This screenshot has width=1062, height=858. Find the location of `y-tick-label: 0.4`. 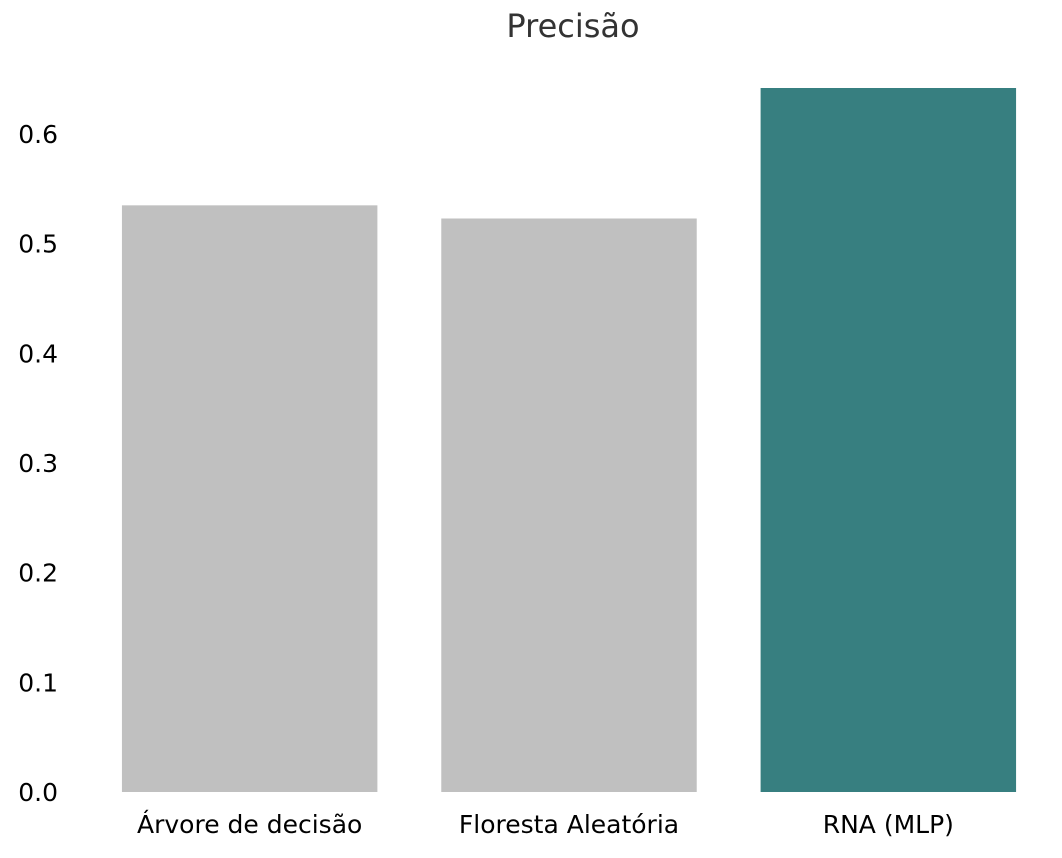

y-tick-label: 0.4 is located at coordinates (38, 353).